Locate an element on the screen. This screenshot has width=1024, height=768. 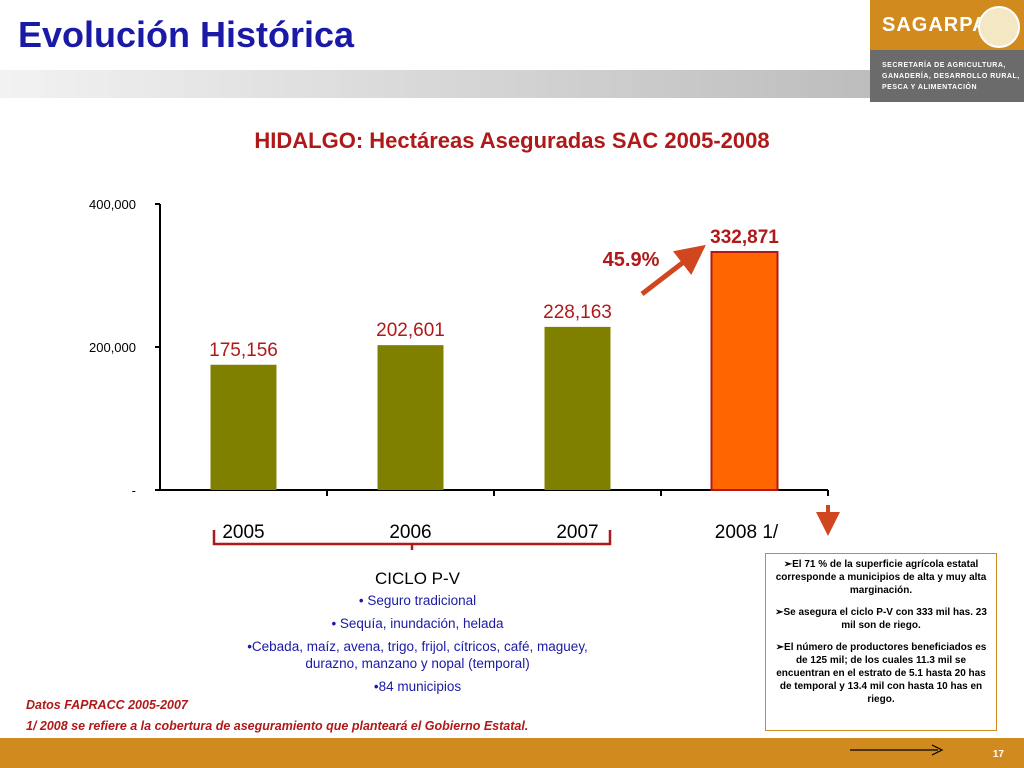
value-labels-group: 175,156 202,601 228,163 332,871 is located at coordinates (494, 294).